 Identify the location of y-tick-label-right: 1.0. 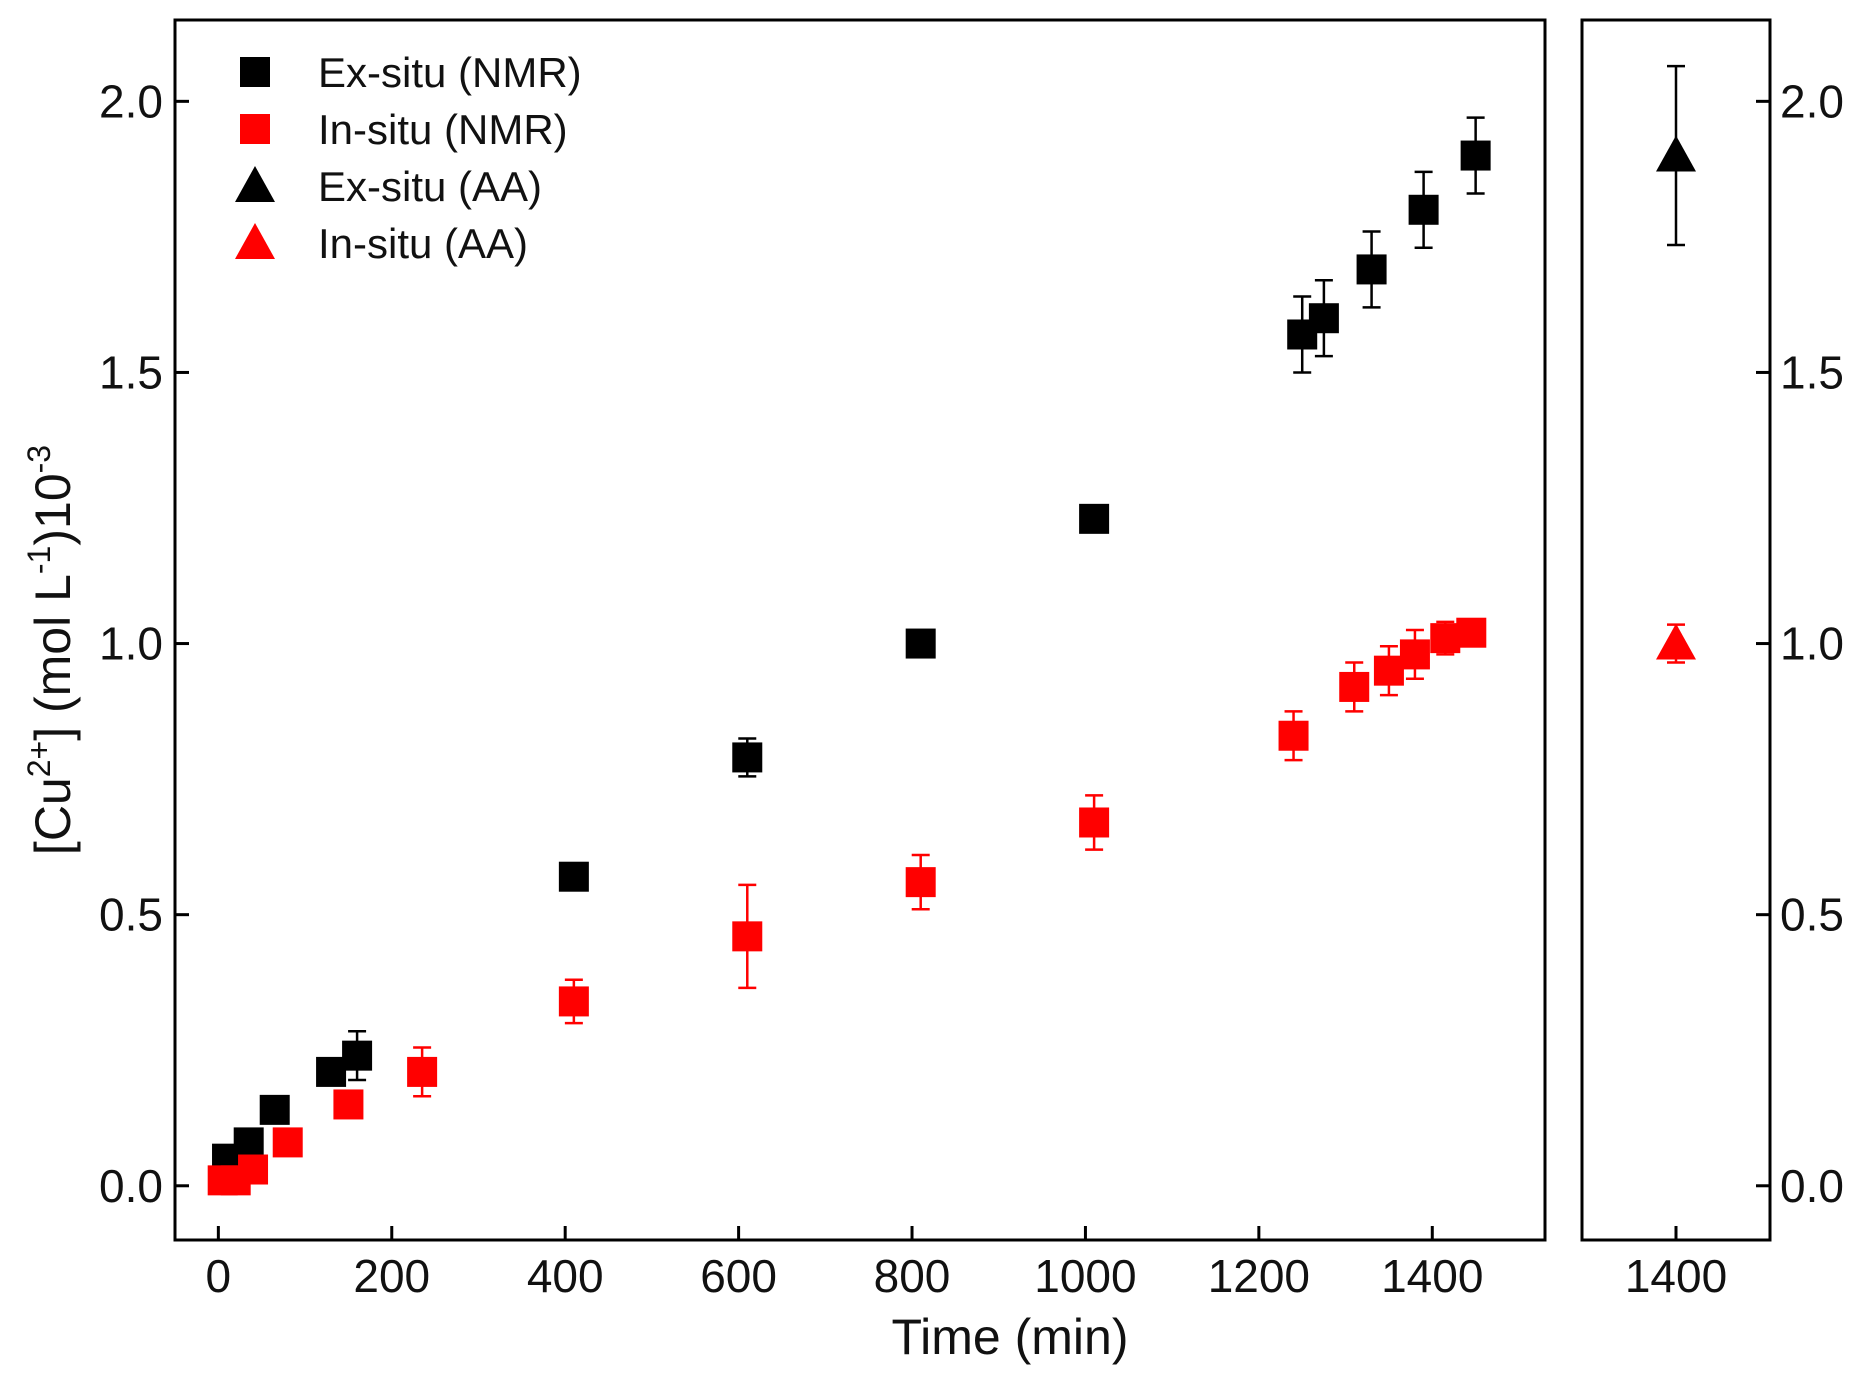
(1812, 644).